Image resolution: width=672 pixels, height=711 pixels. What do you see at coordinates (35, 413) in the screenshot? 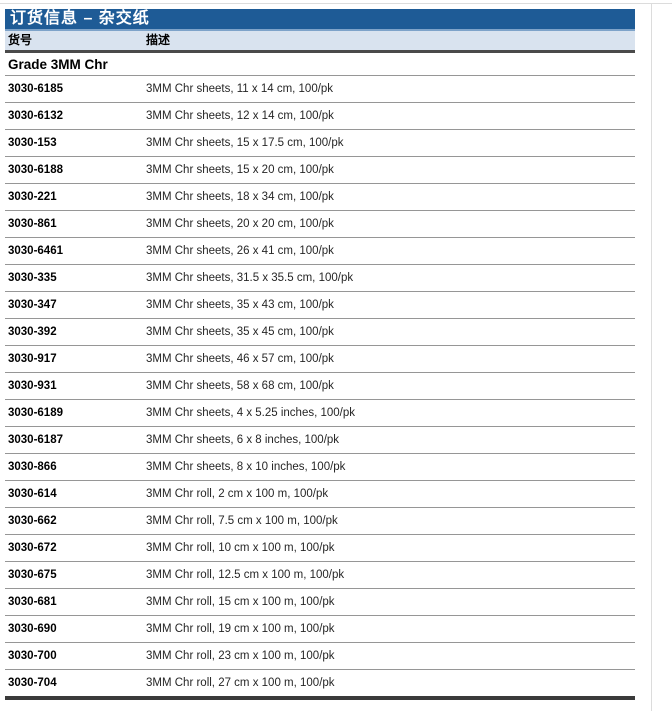
I see `catalog-number-cell: 3030-6189` at bounding box center [35, 413].